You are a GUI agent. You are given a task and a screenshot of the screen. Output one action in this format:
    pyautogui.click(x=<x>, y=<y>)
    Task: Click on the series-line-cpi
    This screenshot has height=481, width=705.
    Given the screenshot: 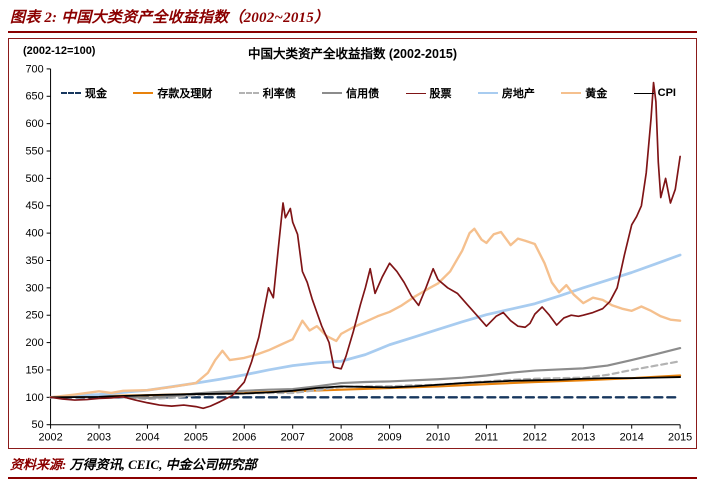 What is the action you would take?
    pyautogui.click(x=365, y=387)
    